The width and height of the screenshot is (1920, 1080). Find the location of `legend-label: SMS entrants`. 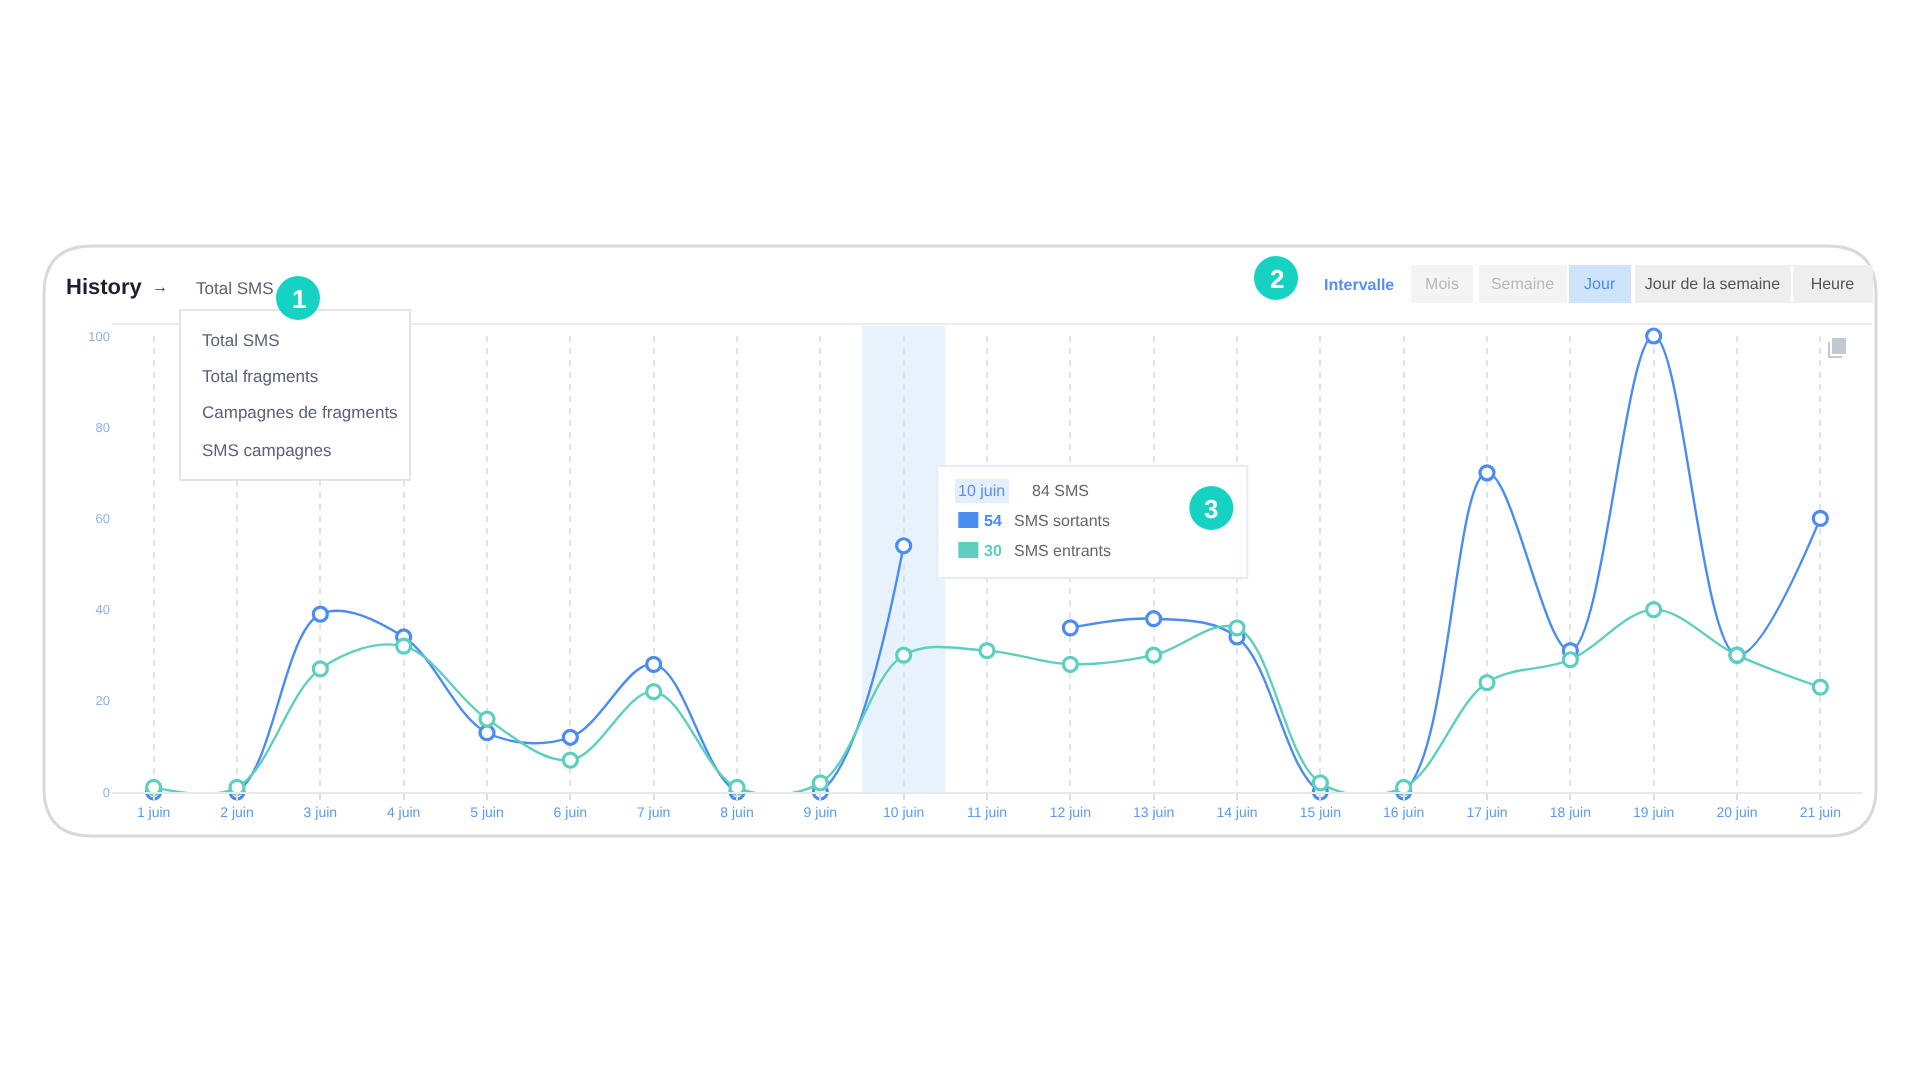

legend-label: SMS entrants is located at coordinates (1062, 551).